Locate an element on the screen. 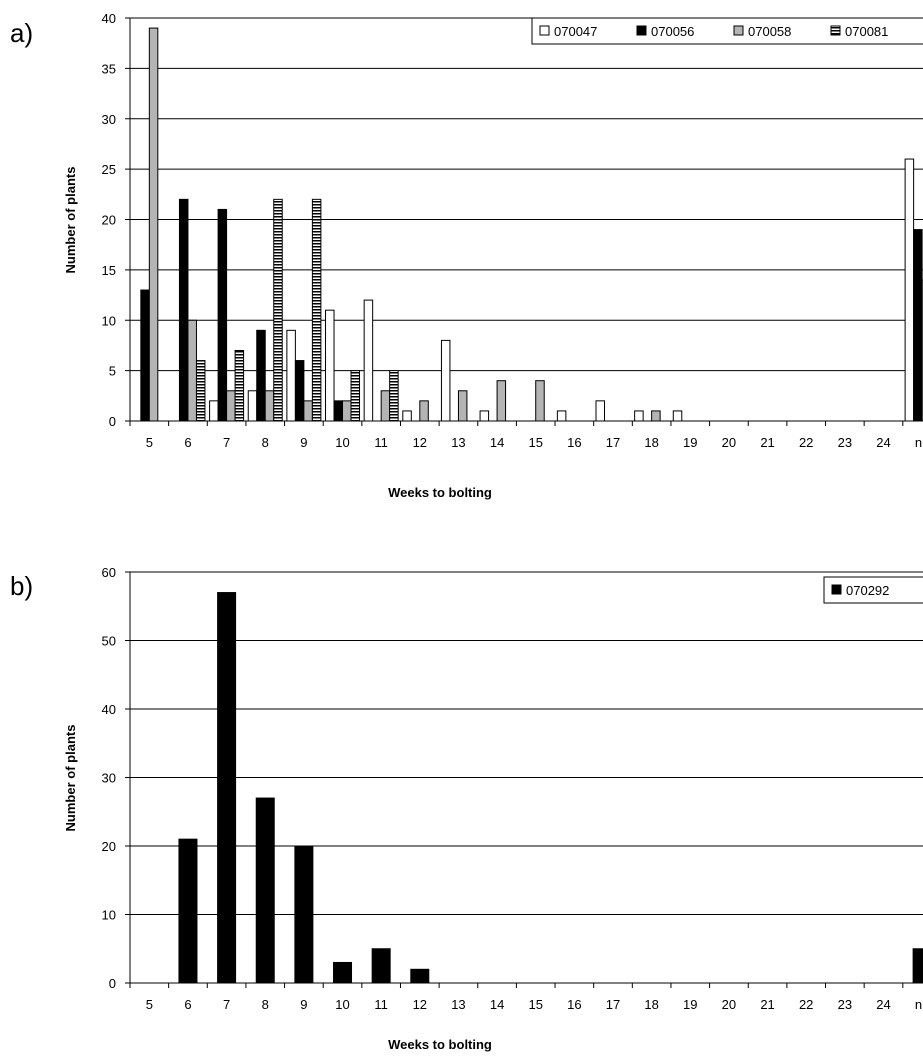 The image size is (923, 1059). chart-a-ytick-label: 0 is located at coordinates (112, 421).